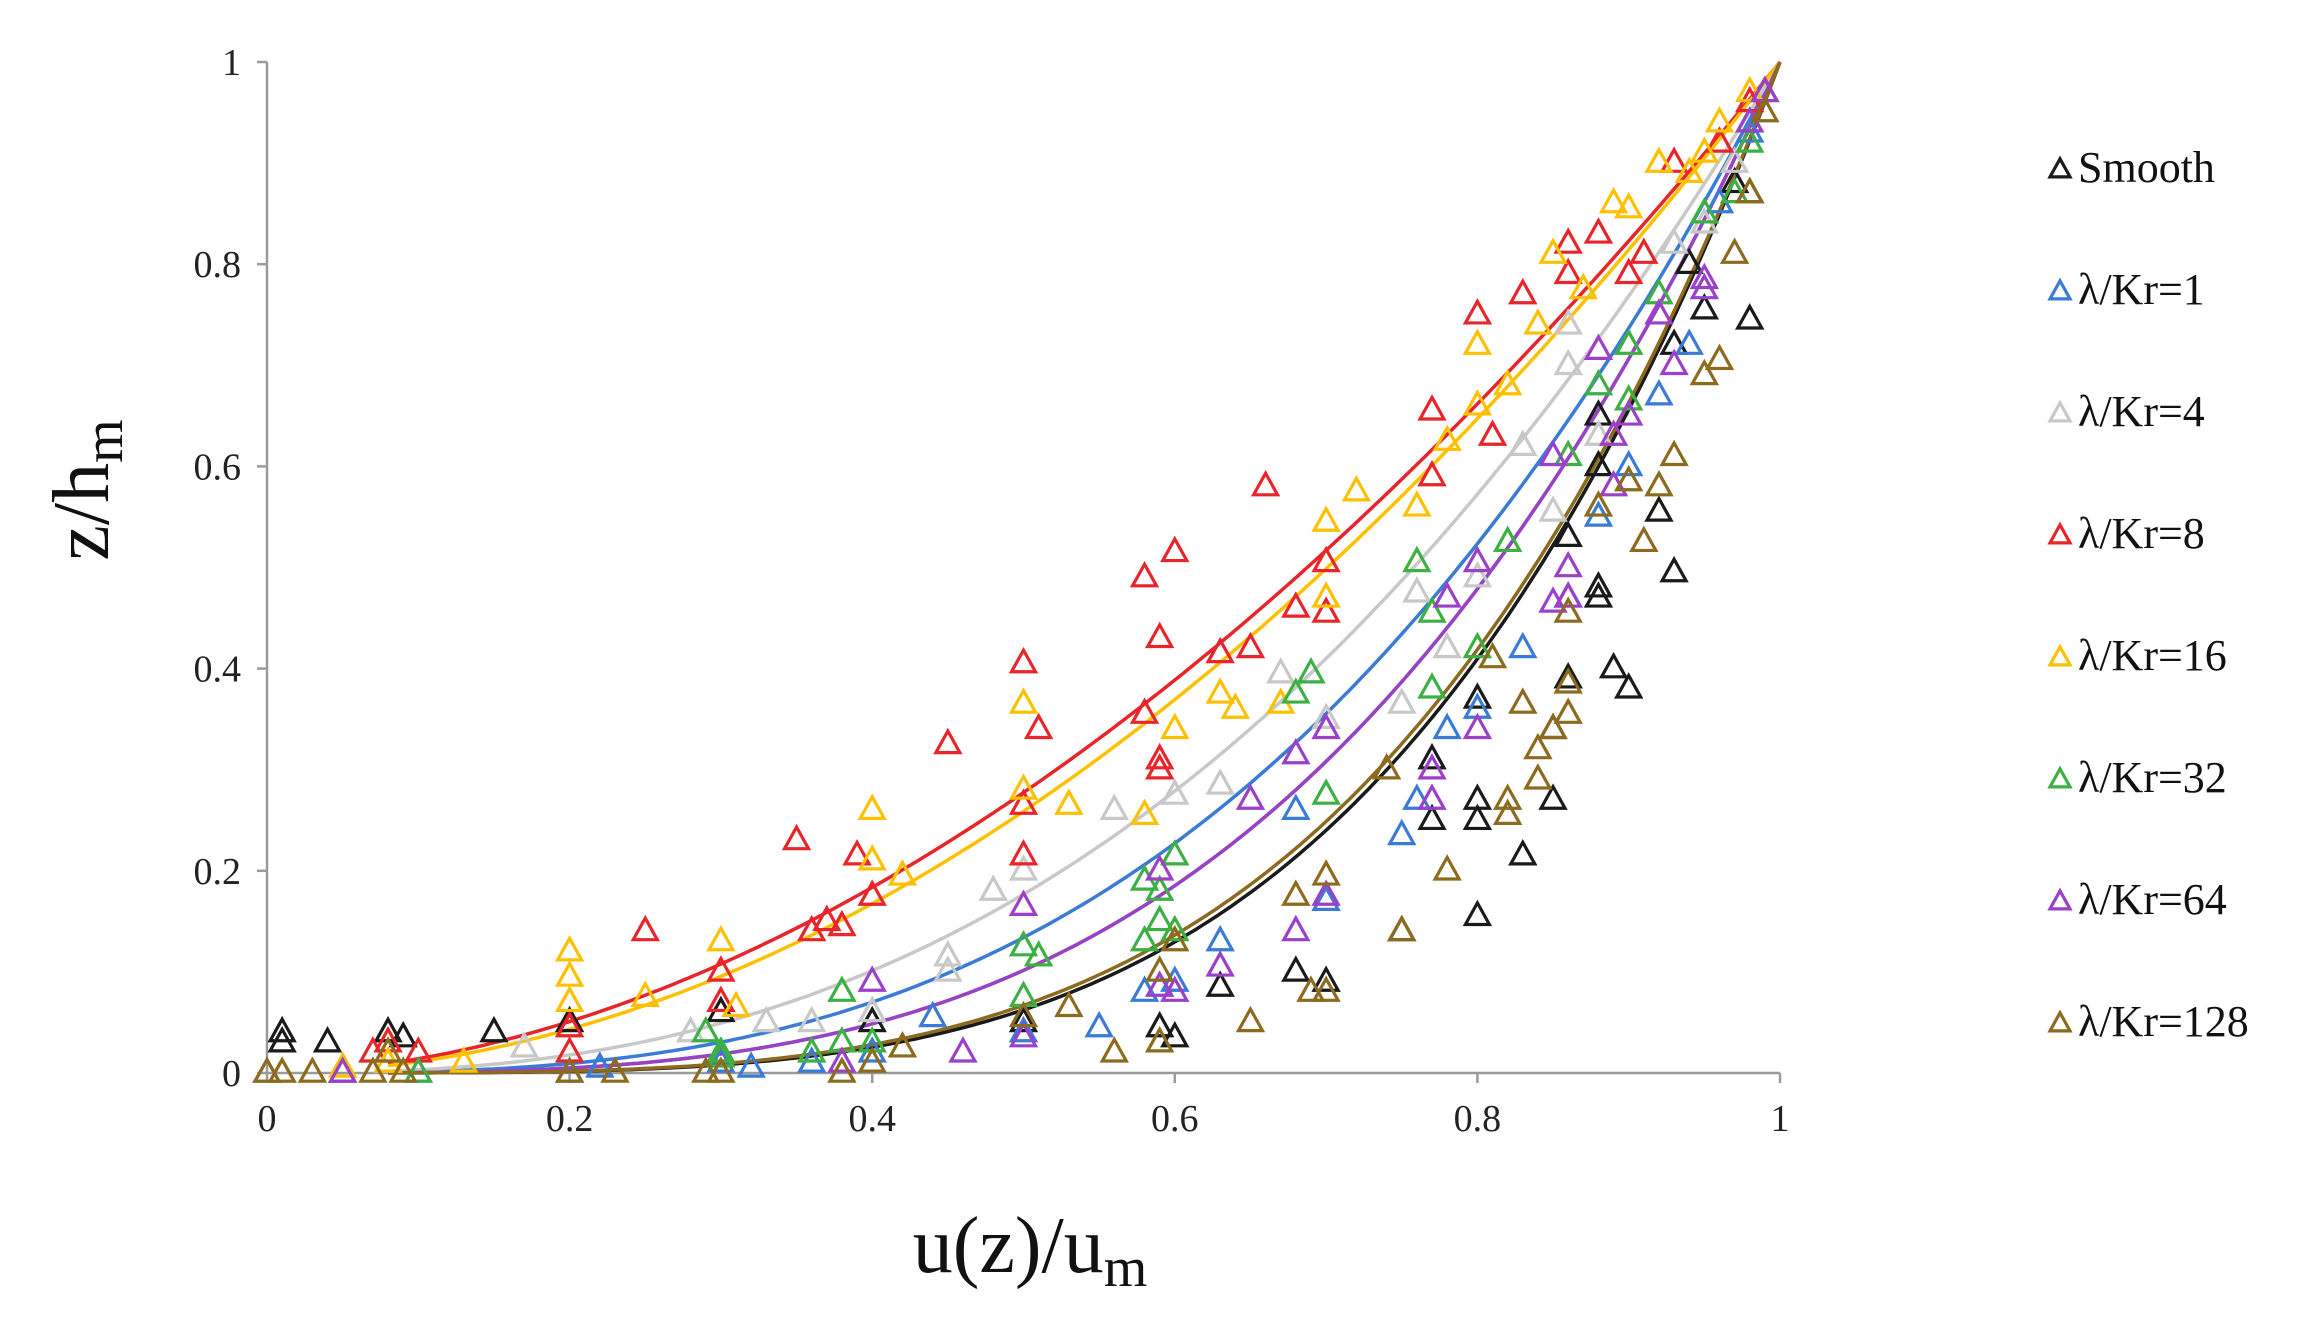  Describe the element at coordinates (872, 1119) in the screenshot. I see `x-tick-label: 0.4` at that location.